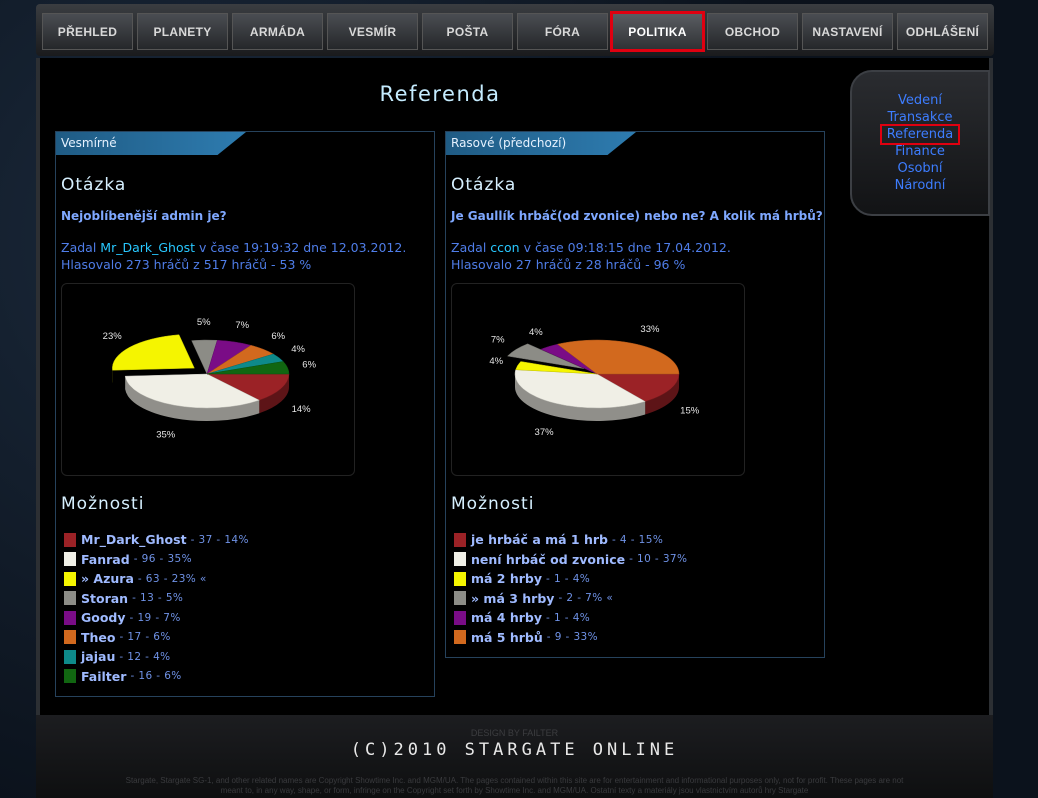 Image resolution: width=1038 pixels, height=798 pixels. Describe the element at coordinates (249, 560) in the screenshot. I see `option-row: Fanrad - 96 - 35%` at that location.